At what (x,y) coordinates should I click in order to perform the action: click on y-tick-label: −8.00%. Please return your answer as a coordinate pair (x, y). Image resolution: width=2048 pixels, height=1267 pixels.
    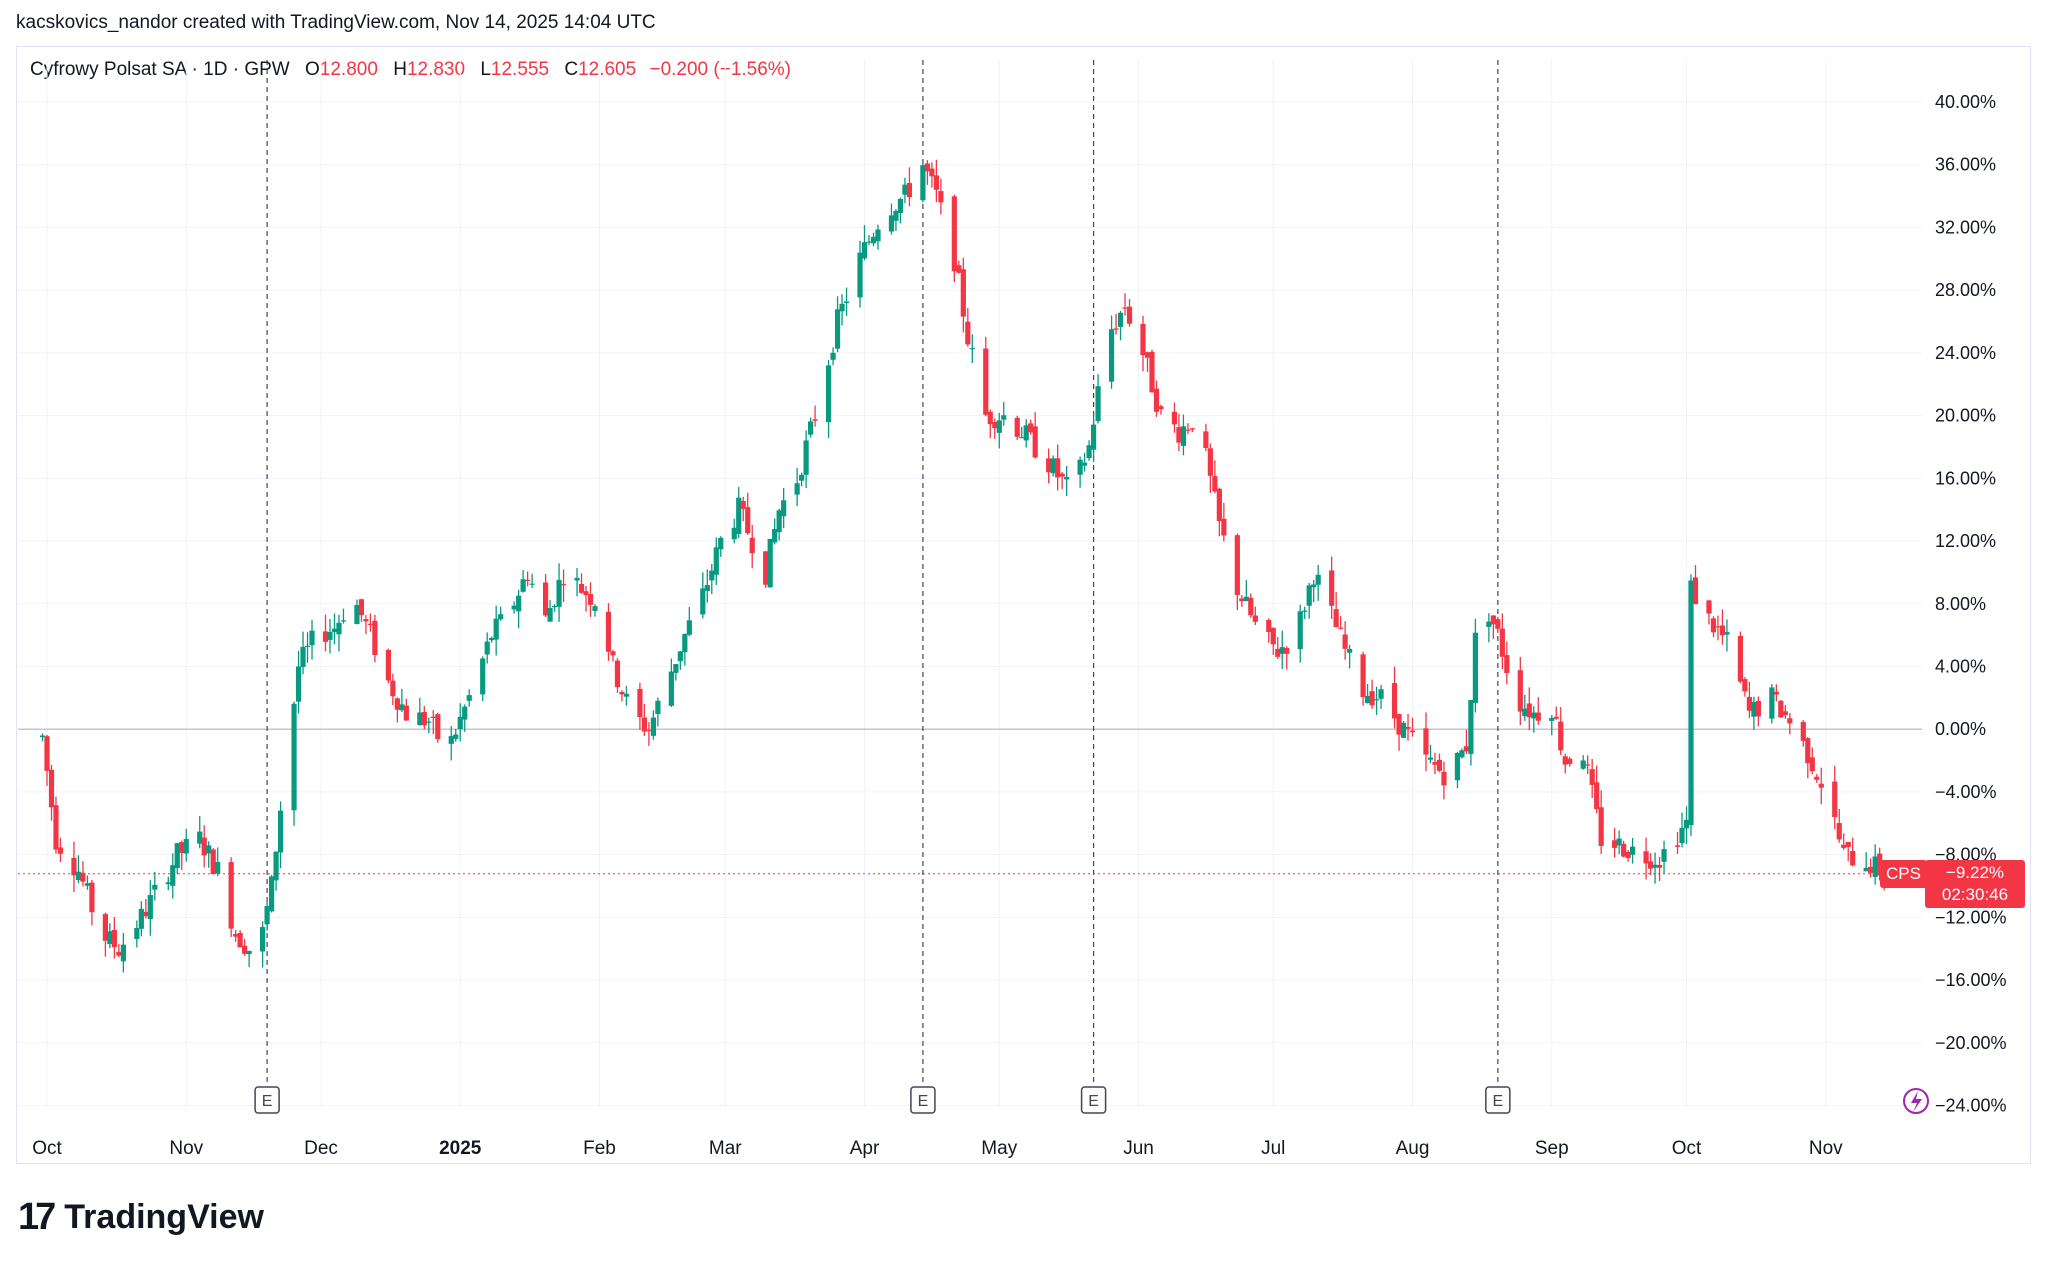
    Looking at the image, I should click on (1966, 855).